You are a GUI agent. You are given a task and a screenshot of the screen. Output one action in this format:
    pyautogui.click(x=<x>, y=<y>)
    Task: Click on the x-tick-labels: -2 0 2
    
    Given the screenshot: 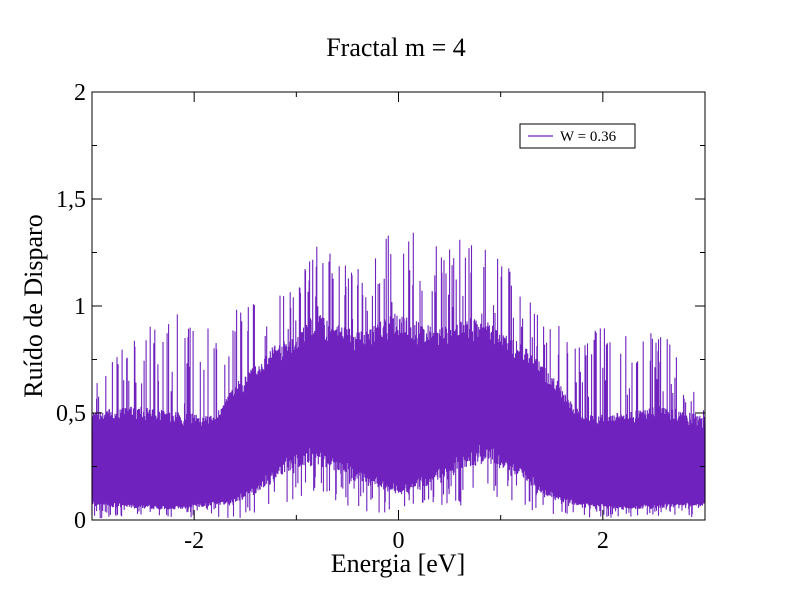 What is the action you would take?
    pyautogui.click(x=396, y=541)
    